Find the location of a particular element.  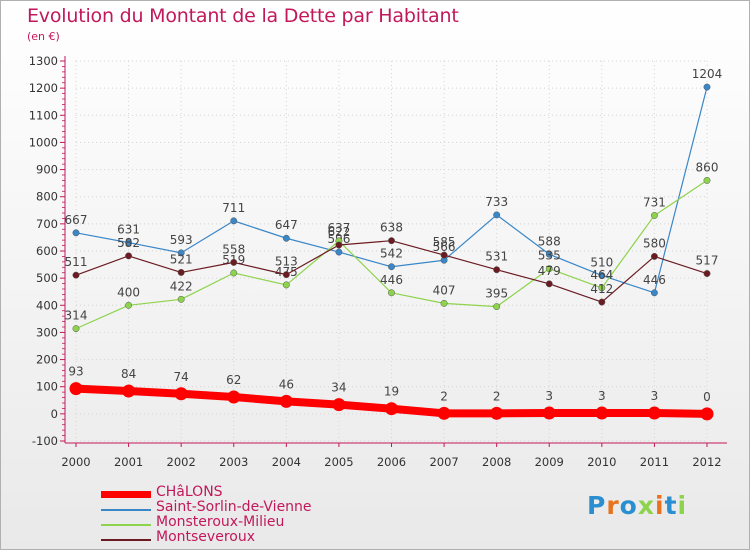

x-tick-label: 2005 is located at coordinates (338, 462).